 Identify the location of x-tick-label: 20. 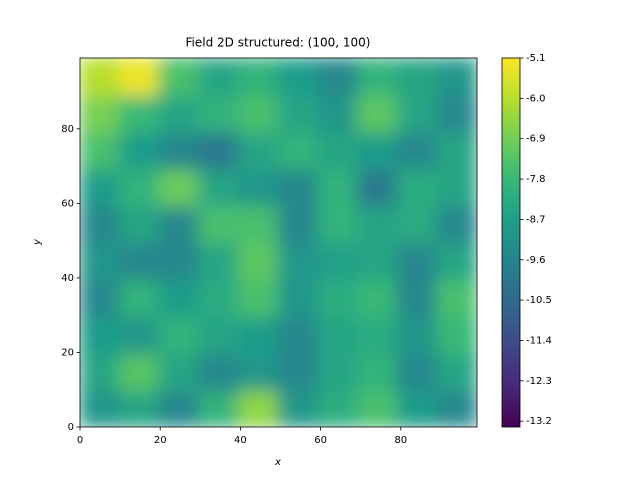
(160, 440).